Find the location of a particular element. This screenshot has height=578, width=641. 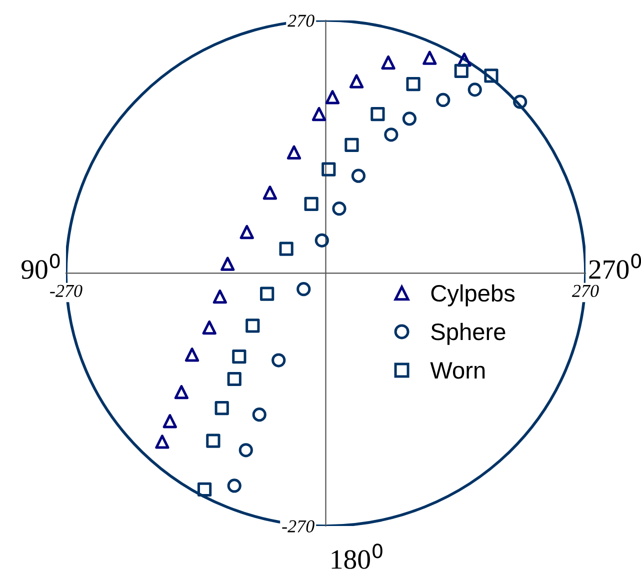

legend-label: Sphere is located at coordinates (468, 333).